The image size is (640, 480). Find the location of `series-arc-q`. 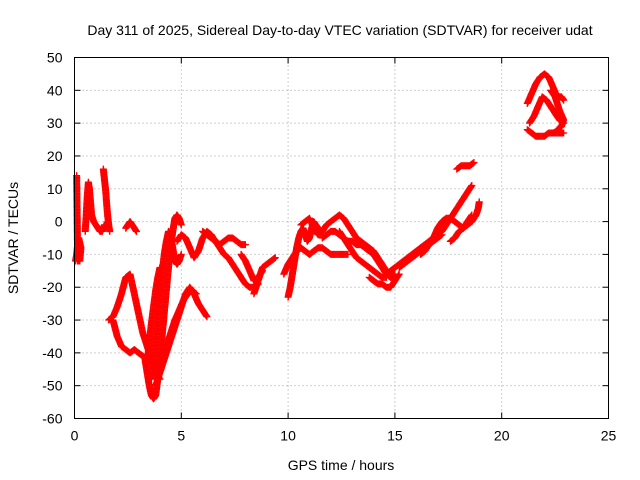

series-arc-q is located at coordinates (316, 261).